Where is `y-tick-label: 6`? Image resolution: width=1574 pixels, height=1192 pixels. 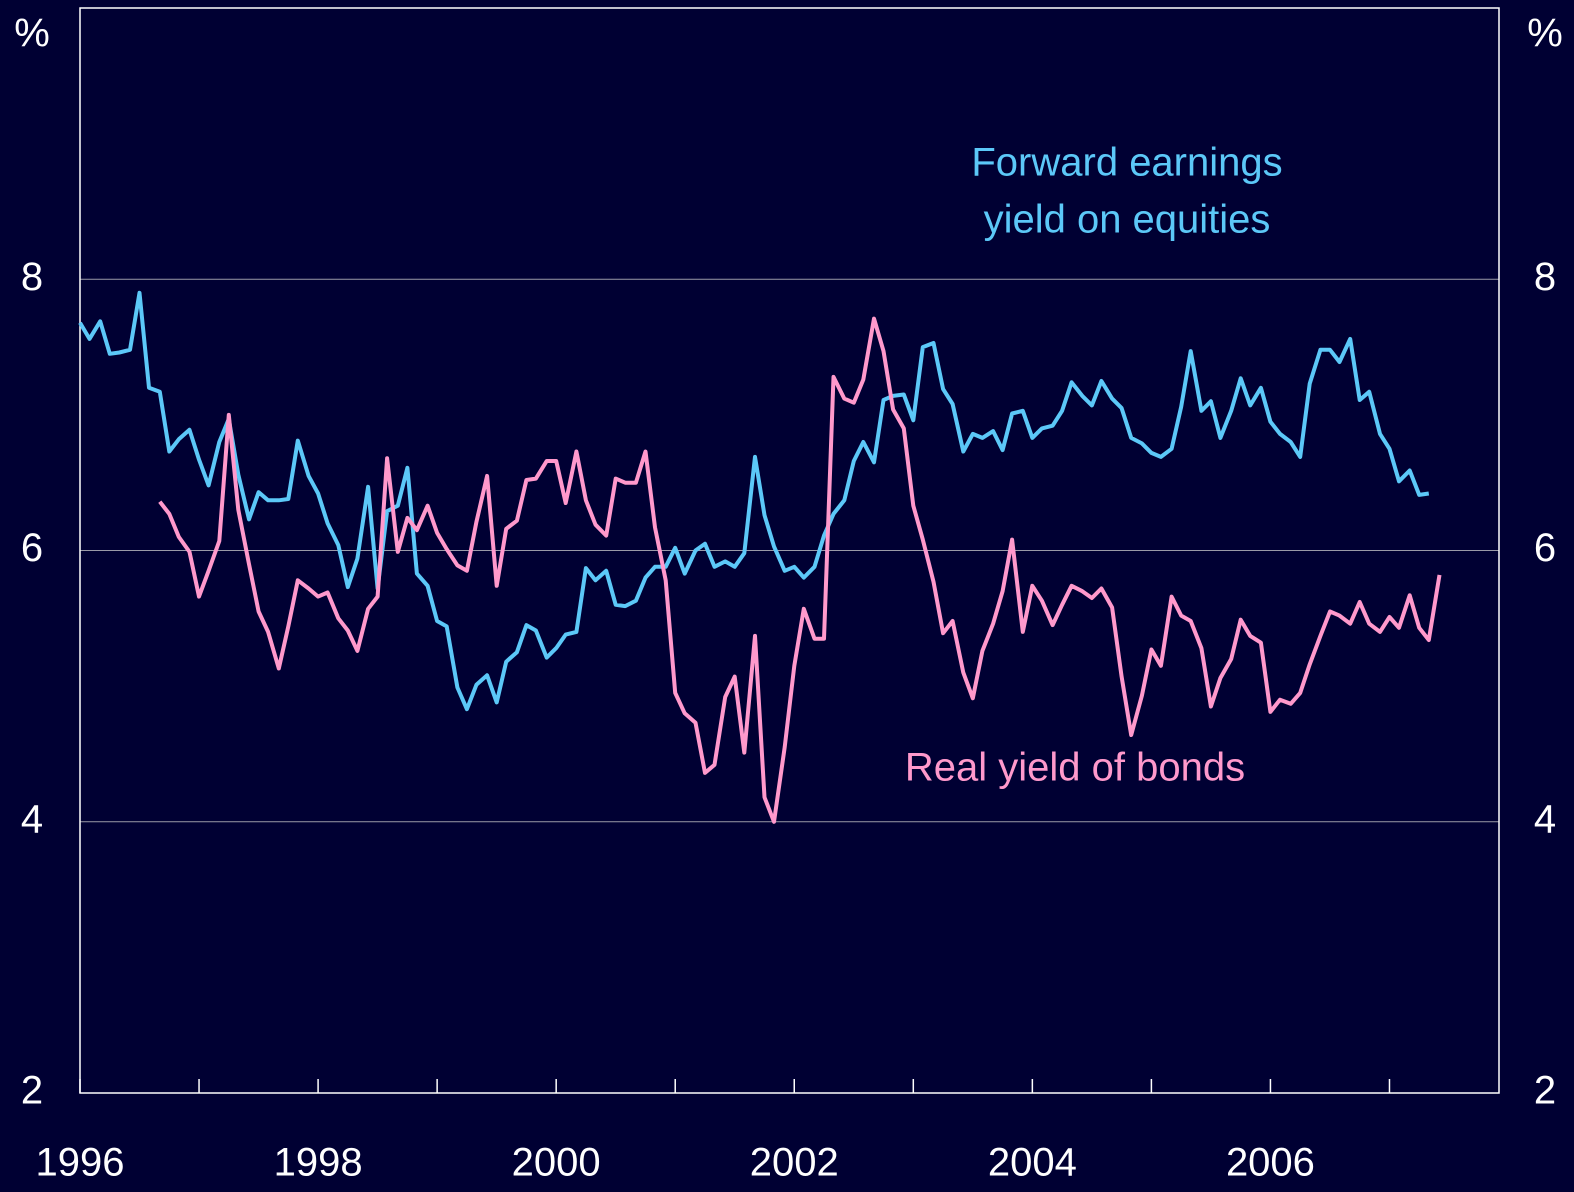
y-tick-label: 6 is located at coordinates (32, 548).